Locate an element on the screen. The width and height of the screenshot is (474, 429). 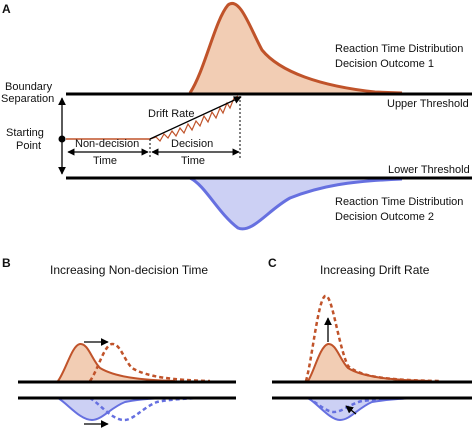
panel-c-letter: C is located at coordinates (272, 263).